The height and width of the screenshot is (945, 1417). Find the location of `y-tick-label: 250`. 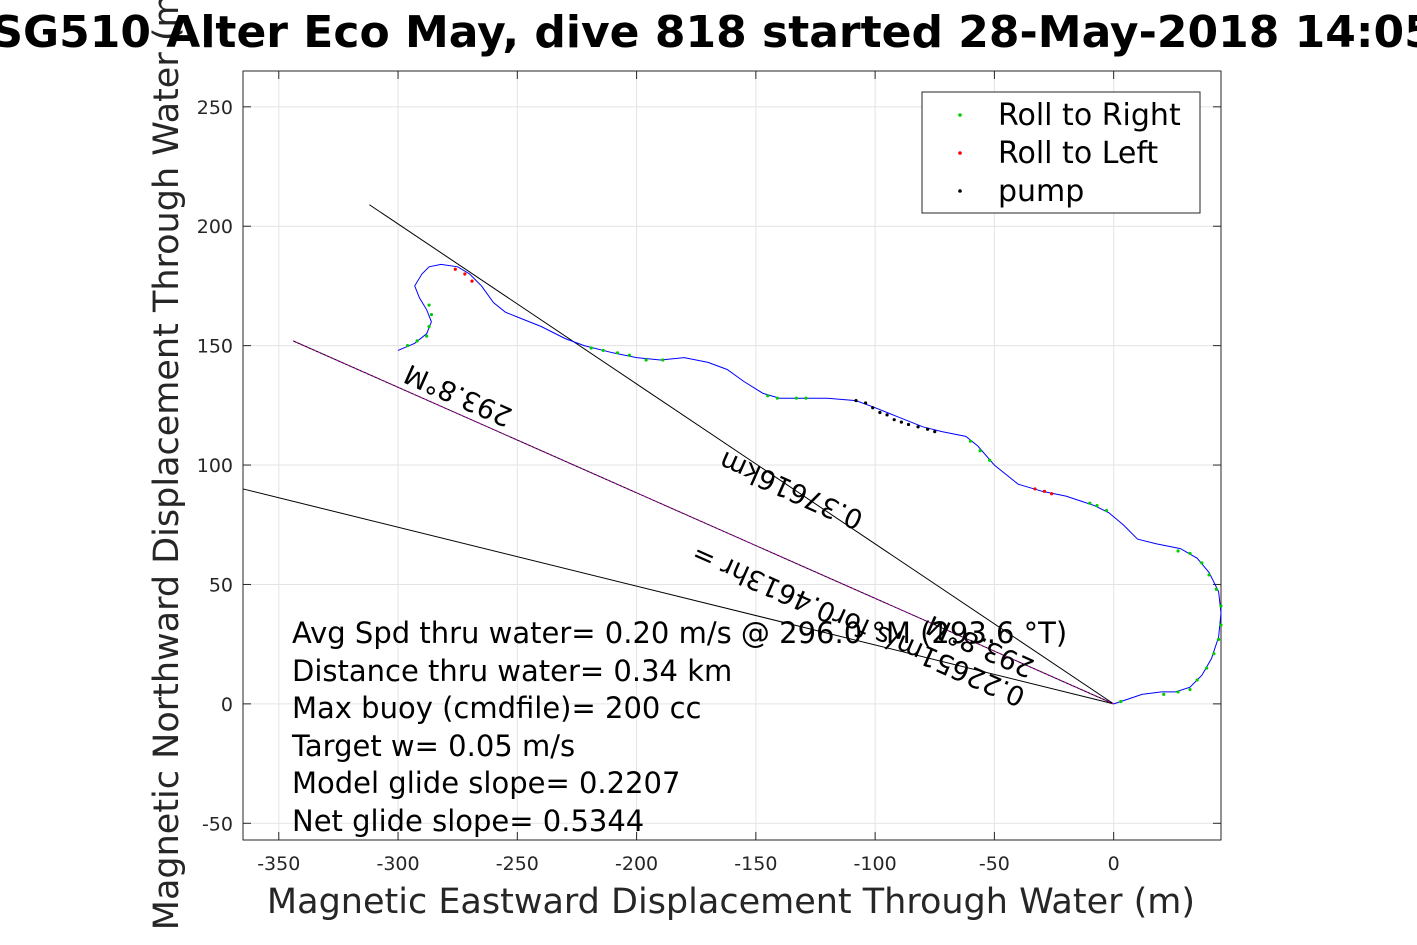

y-tick-label: 250 is located at coordinates (215, 108).